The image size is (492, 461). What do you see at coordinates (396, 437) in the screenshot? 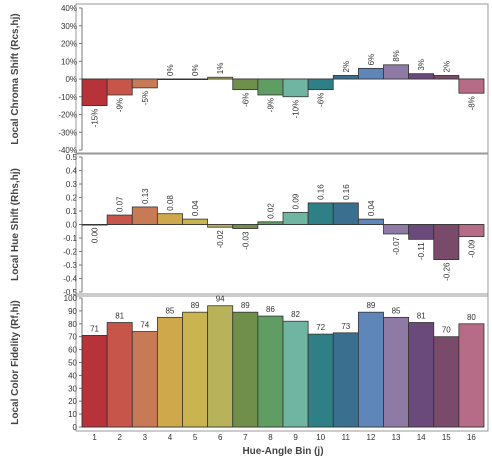
I see `x-tick-label: 13` at bounding box center [396, 437].